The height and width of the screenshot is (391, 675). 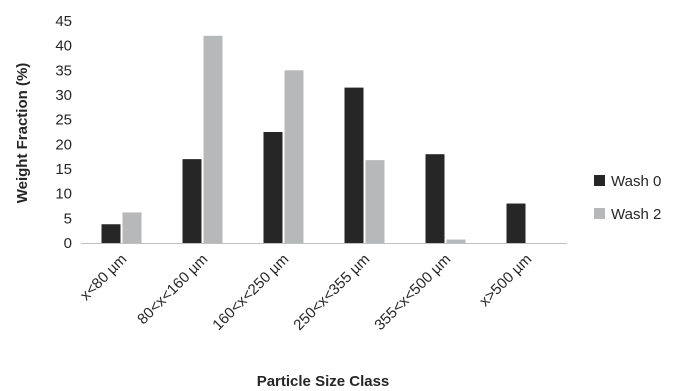 What do you see at coordinates (22, 133) in the screenshot?
I see `y-axis-title: Weight Fraction (%)` at bounding box center [22, 133].